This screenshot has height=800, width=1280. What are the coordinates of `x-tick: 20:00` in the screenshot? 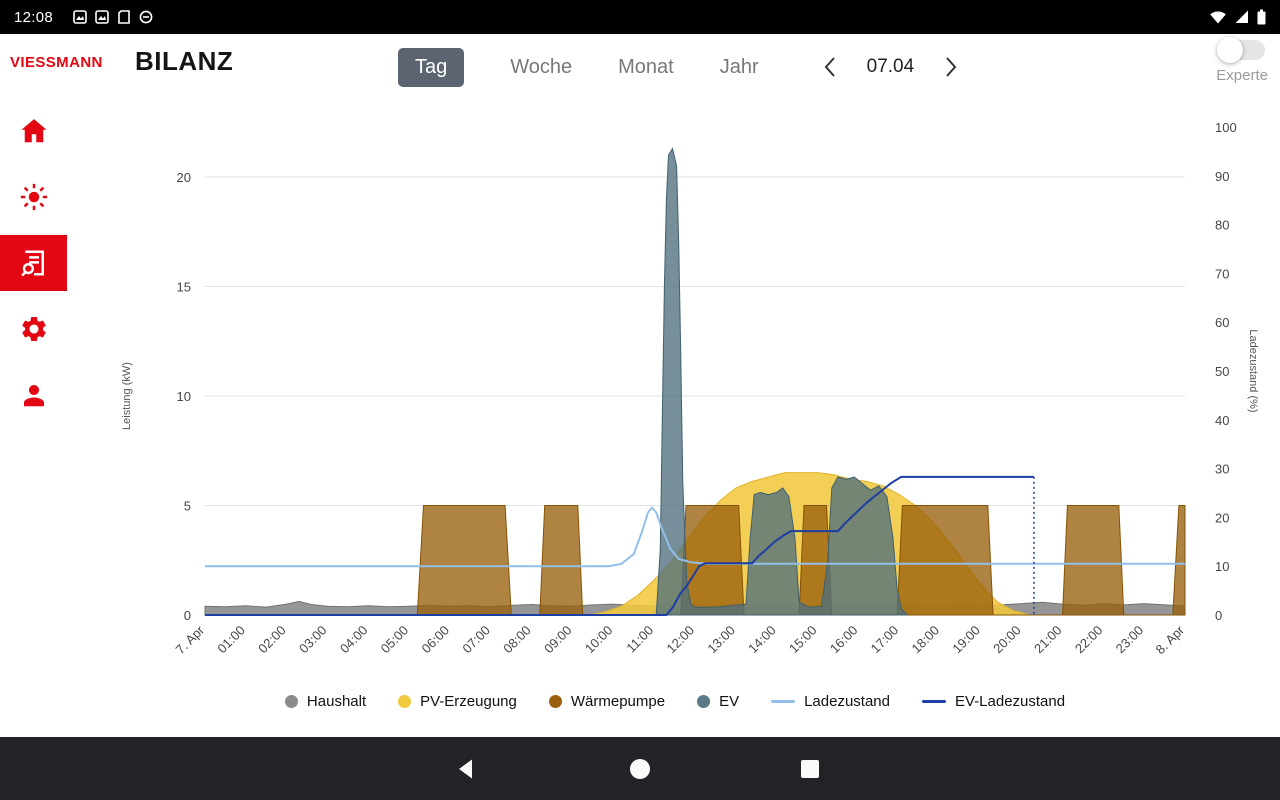 It's located at (1007, 640).